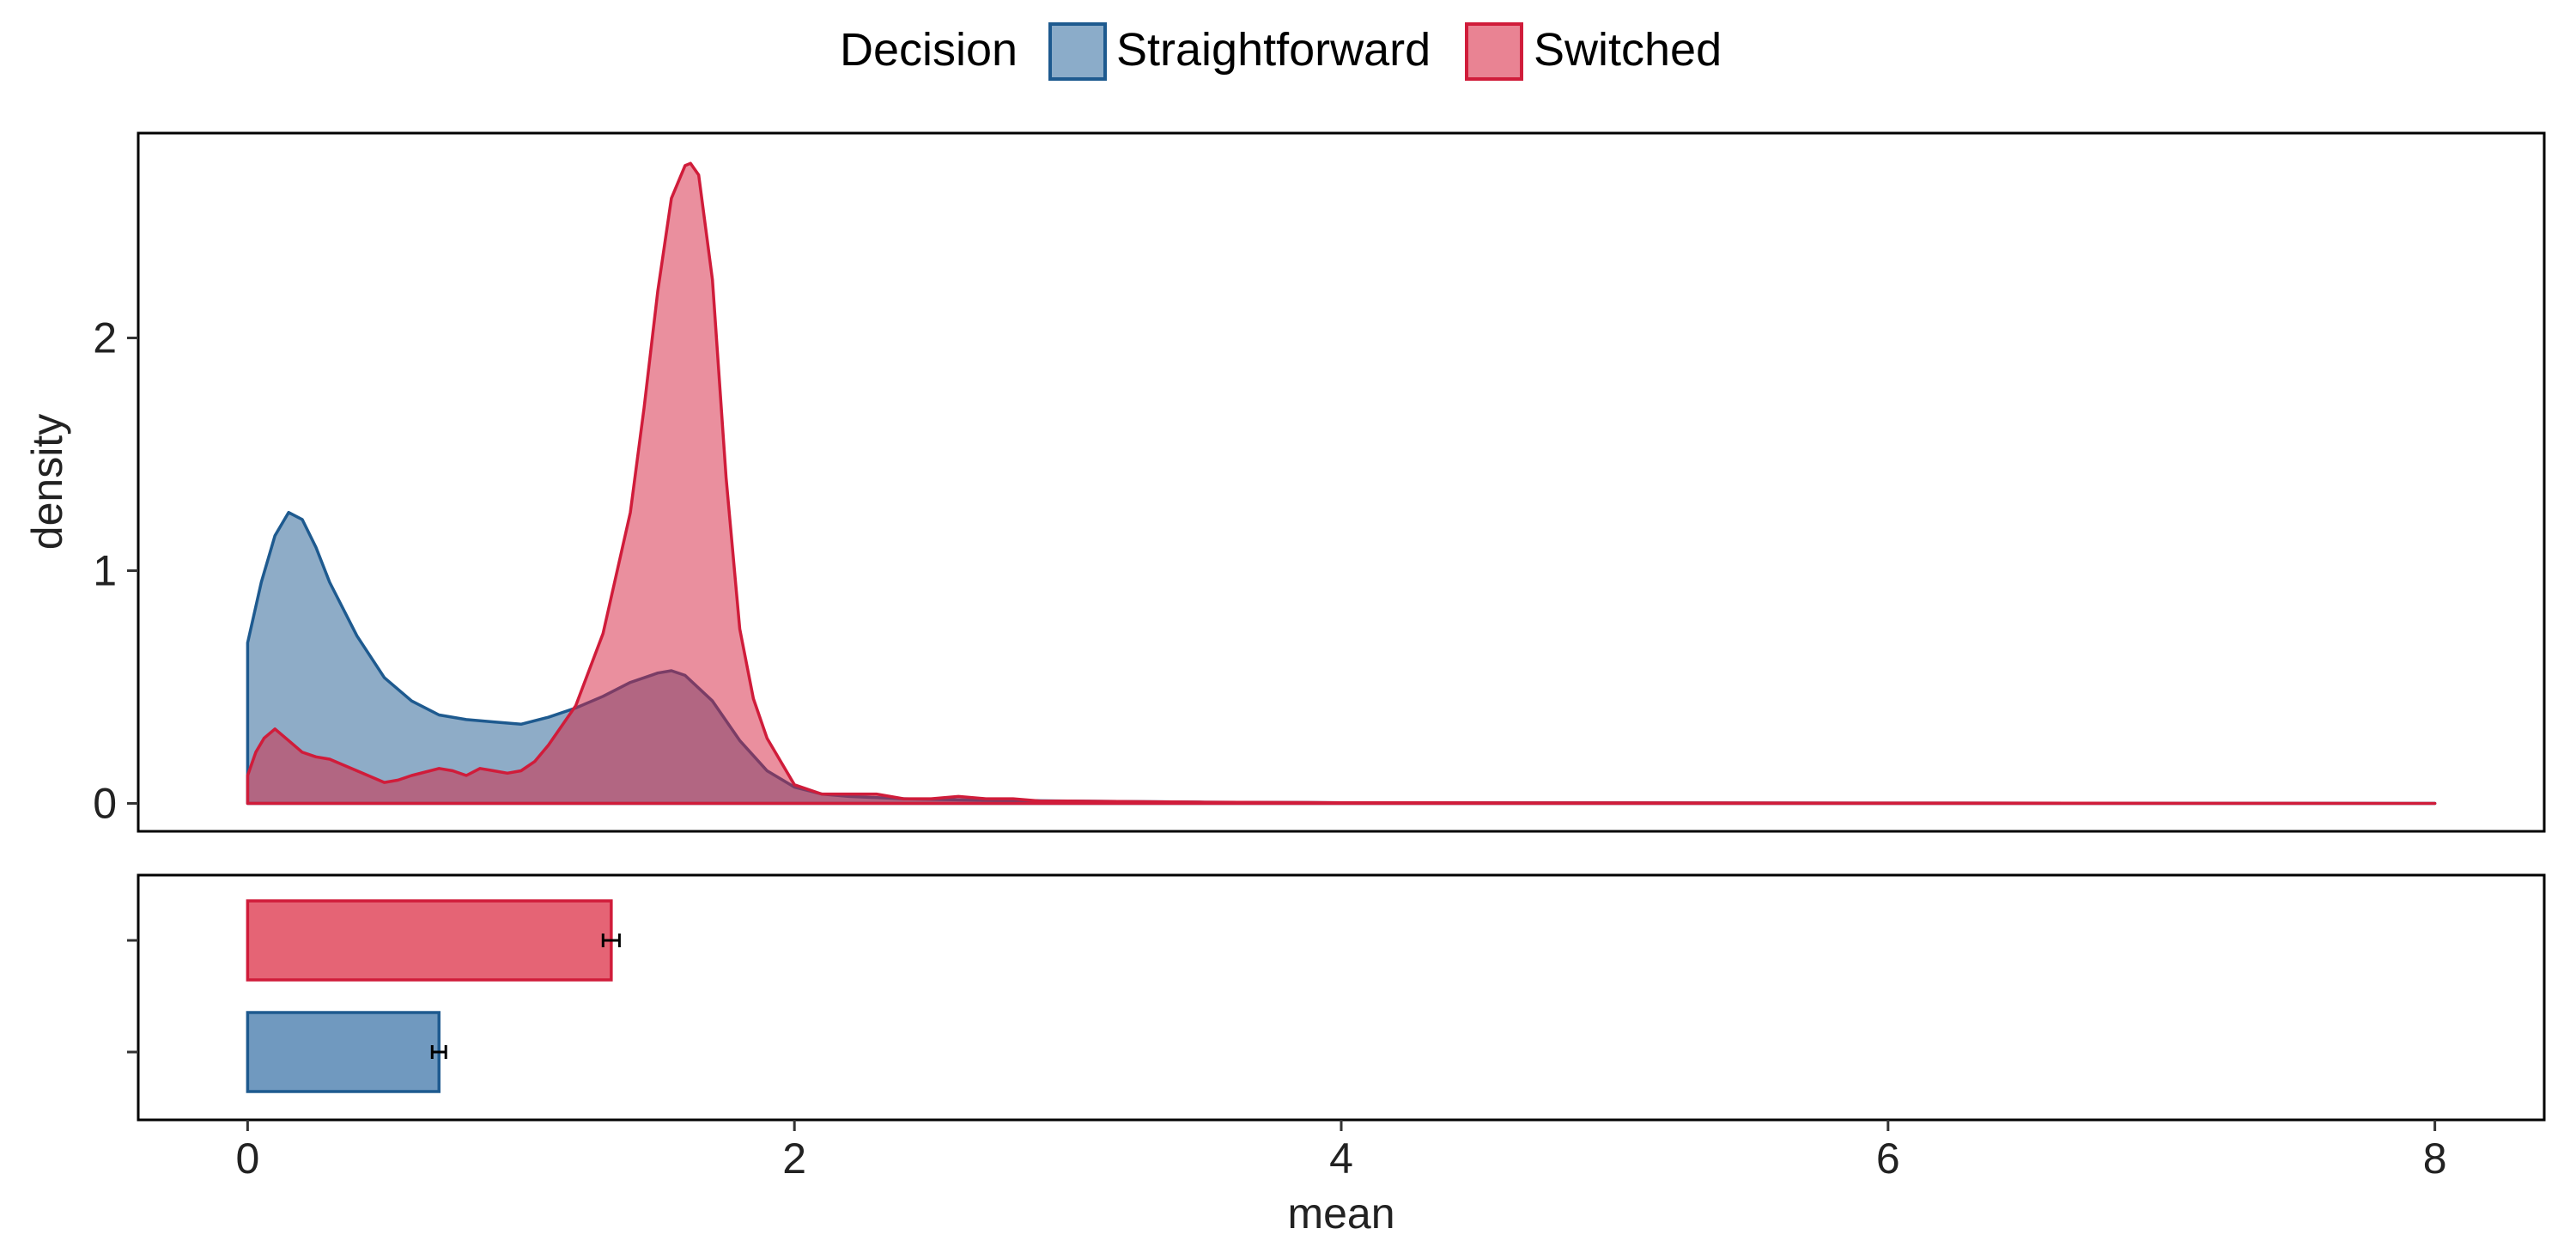  I want to click on legend-swatch-switched, so click(1494, 51).